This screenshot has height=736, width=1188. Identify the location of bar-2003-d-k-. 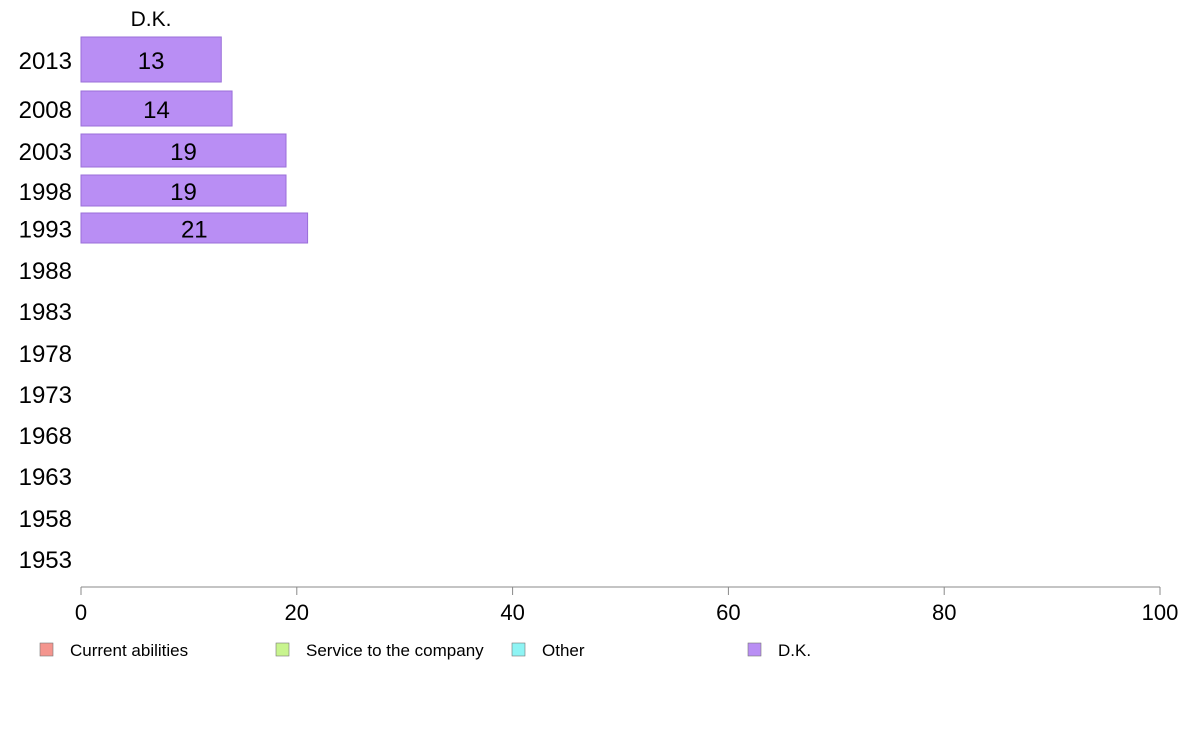
(183, 150).